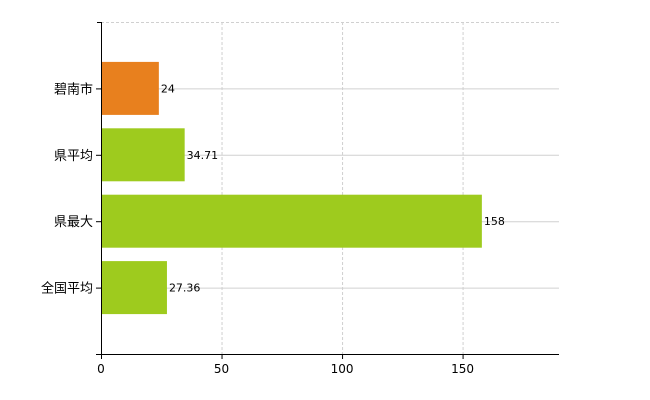  Describe the element at coordinates (494, 221) in the screenshot. I see `data-label: 158` at that location.